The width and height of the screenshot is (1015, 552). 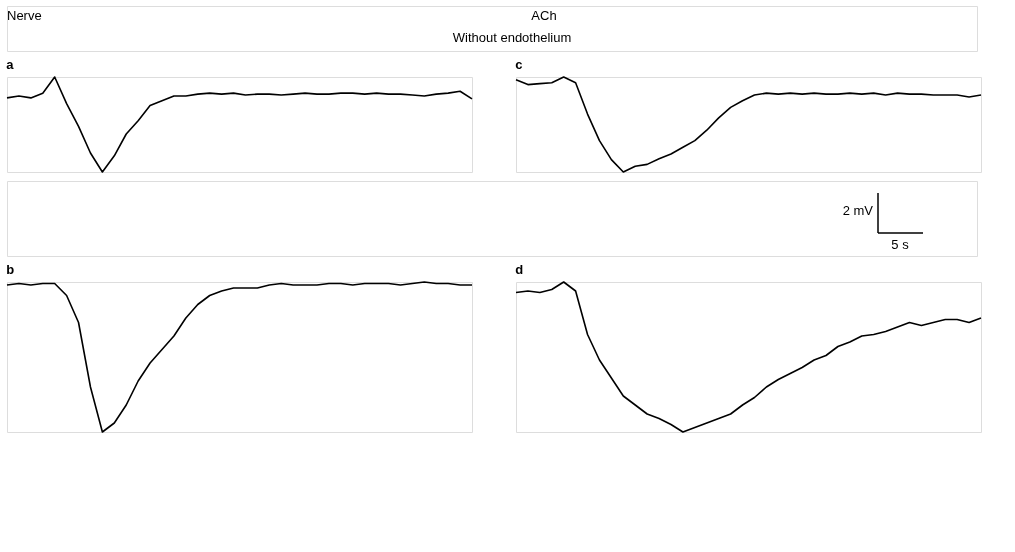 I want to click on text: ACh, so click(x=544, y=15).